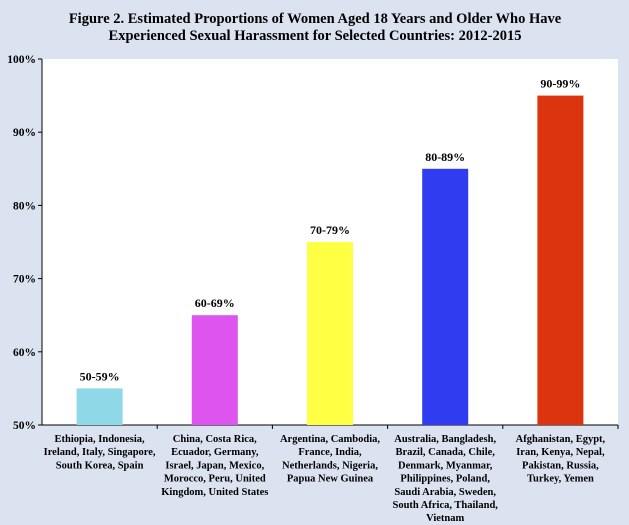 The width and height of the screenshot is (629, 525). What do you see at coordinates (24, 206) in the screenshot?
I see `y-tick-label: 80%` at bounding box center [24, 206].